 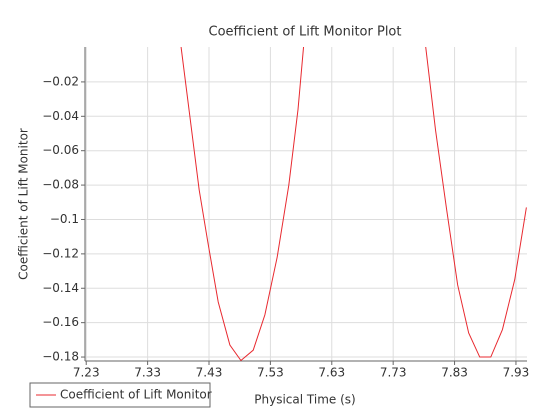 I want to click on y-tick-label: −0.06, so click(x=60, y=150).